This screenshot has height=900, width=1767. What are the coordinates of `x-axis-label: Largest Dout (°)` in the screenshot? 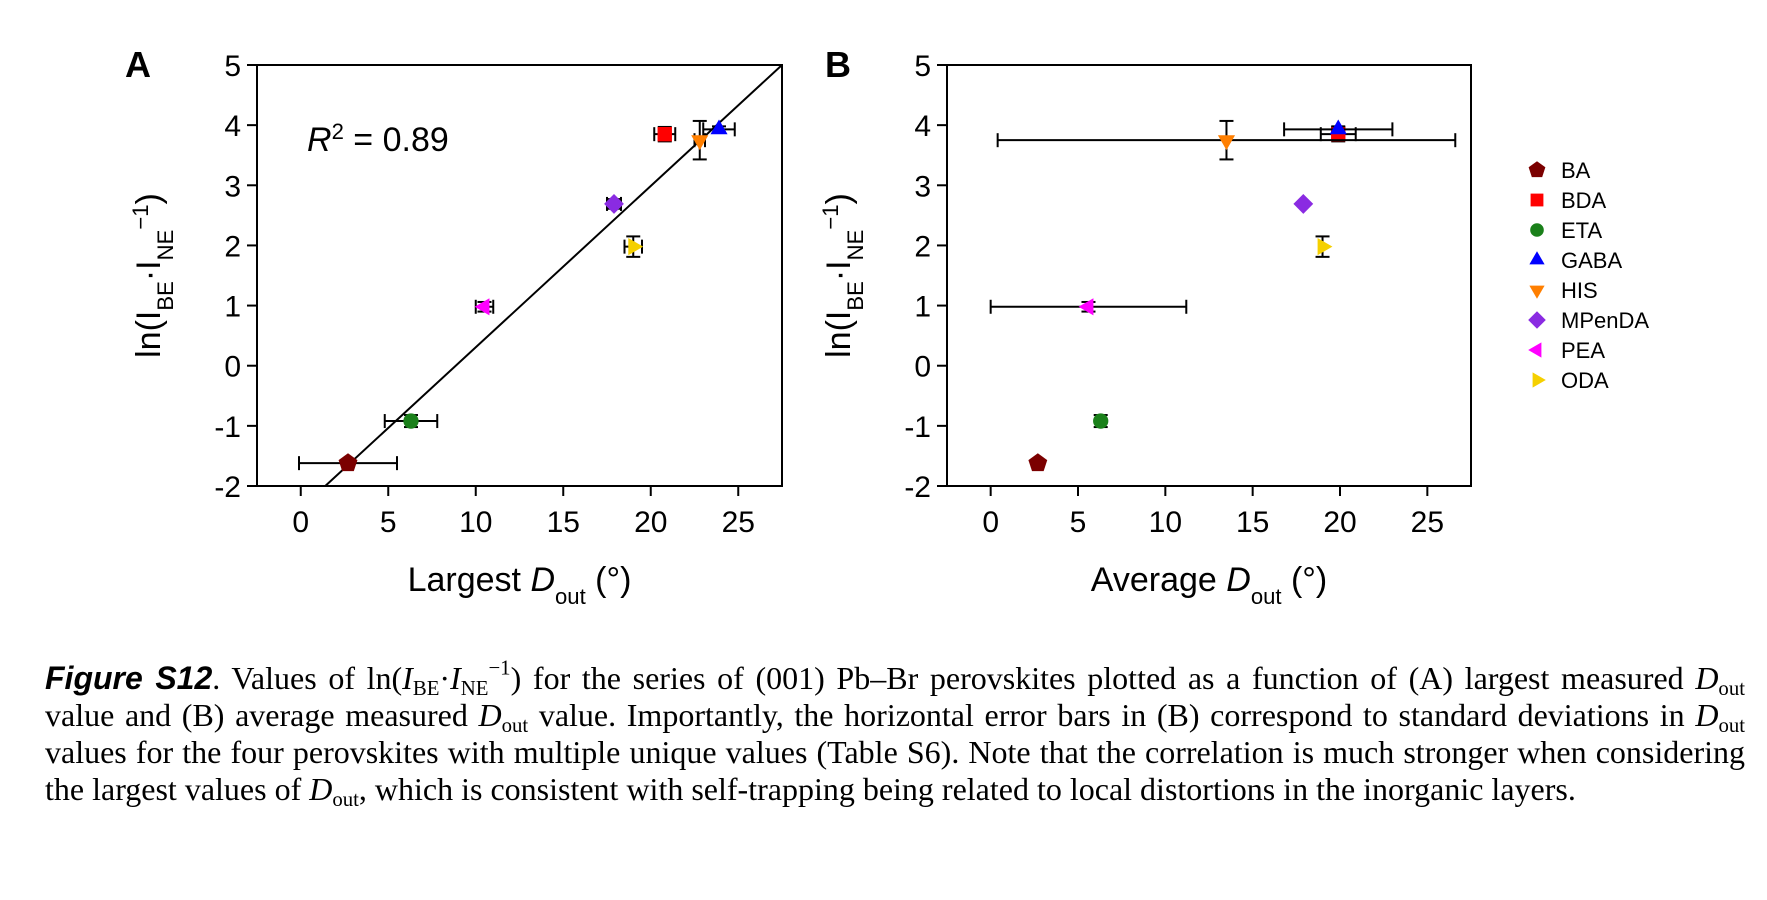 It's located at (520, 585).